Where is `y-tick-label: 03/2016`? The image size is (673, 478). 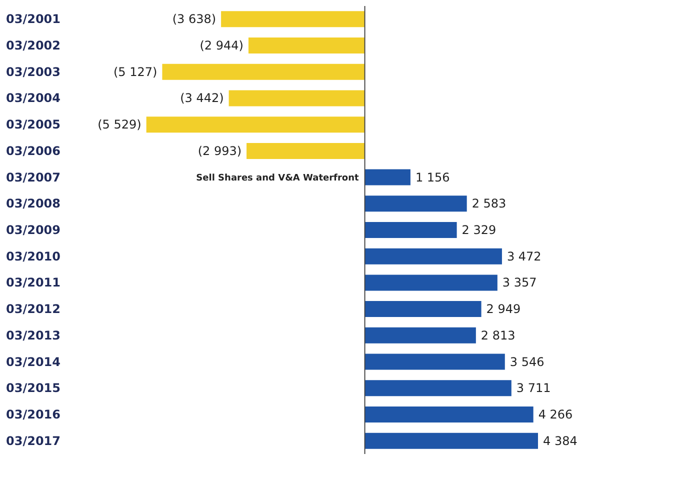 y-tick-label: 03/2016 is located at coordinates (33, 414).